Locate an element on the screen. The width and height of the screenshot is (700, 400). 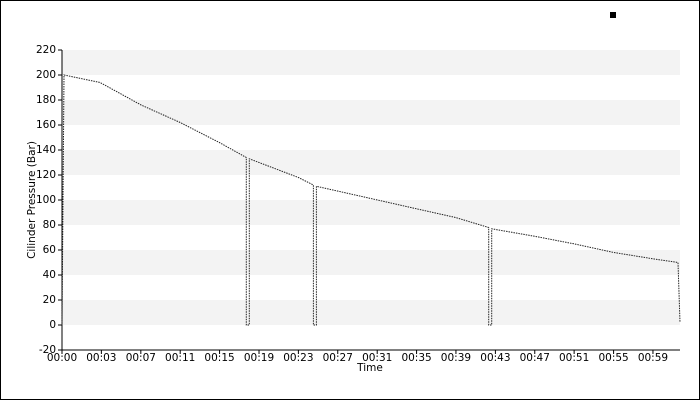
x-tick-label: 00:35 is located at coordinates (416, 358).